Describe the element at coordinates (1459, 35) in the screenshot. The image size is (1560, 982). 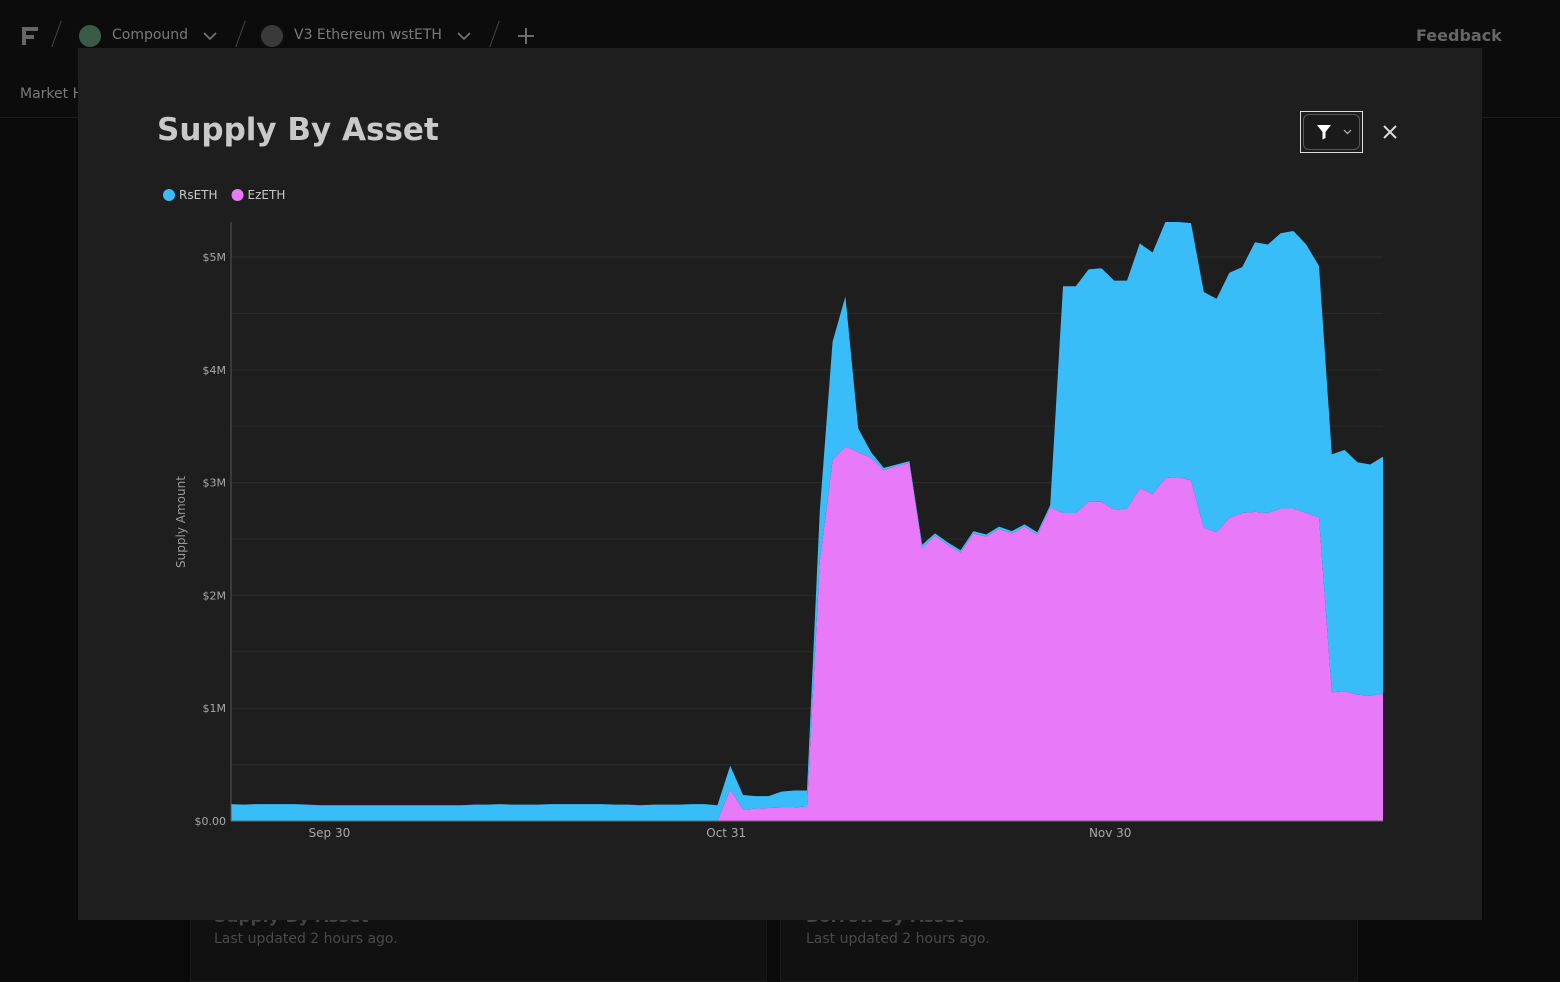
I see `feedback-button: Feedback` at that location.